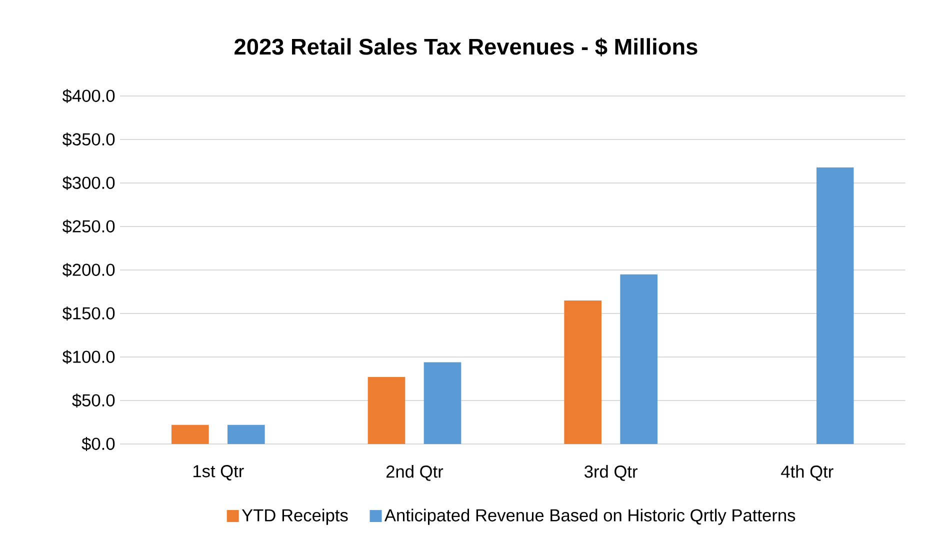  What do you see at coordinates (98, 443) in the screenshot?
I see `y-tick-label: $0.0` at bounding box center [98, 443].